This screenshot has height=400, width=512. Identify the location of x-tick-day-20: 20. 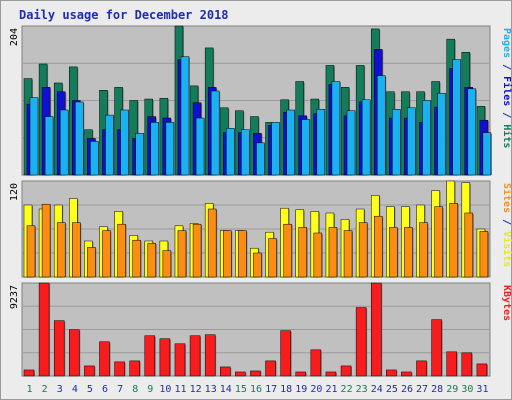
(316, 389).